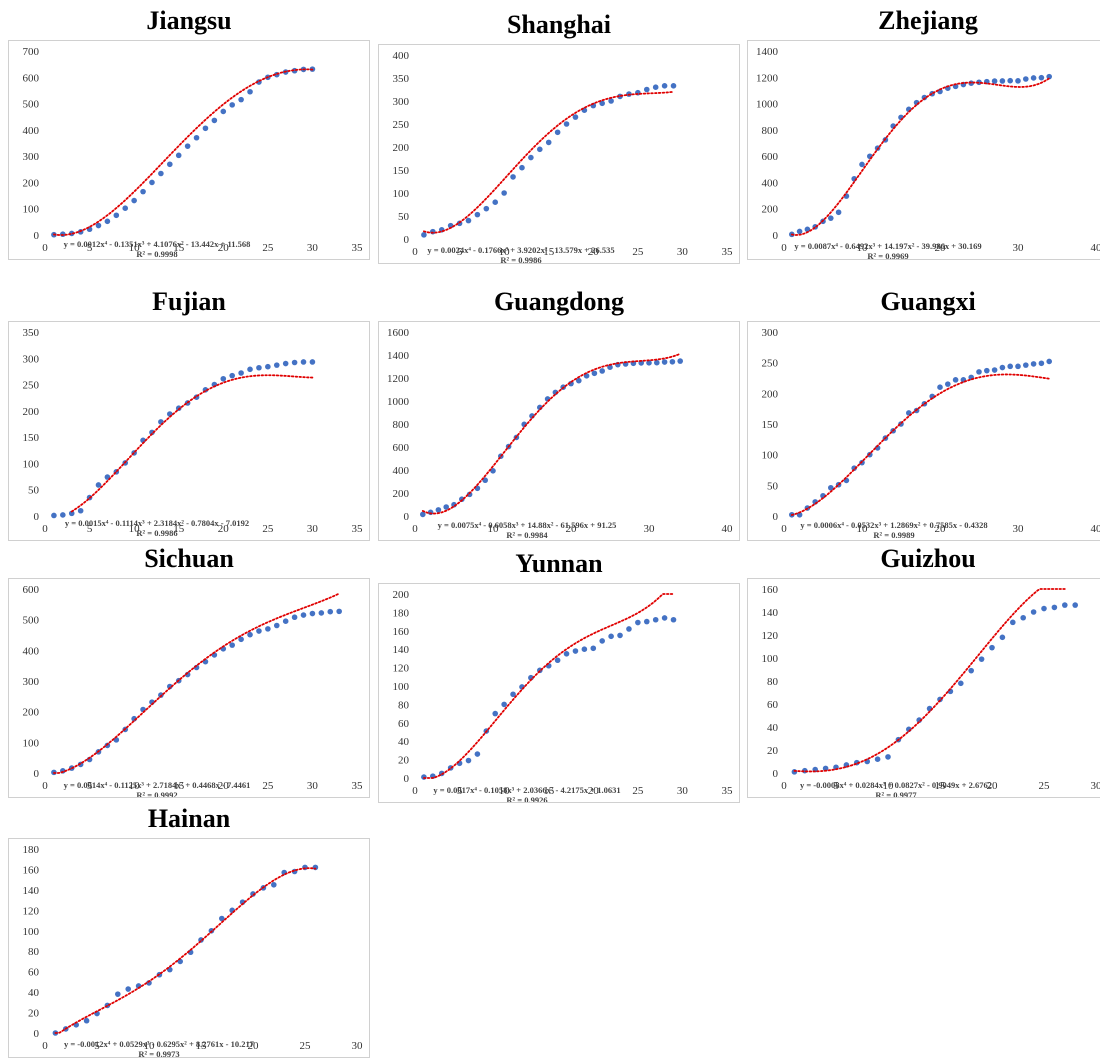  Describe the element at coordinates (189, 21) in the screenshot. I see `chart-title: Jiangsu` at that location.